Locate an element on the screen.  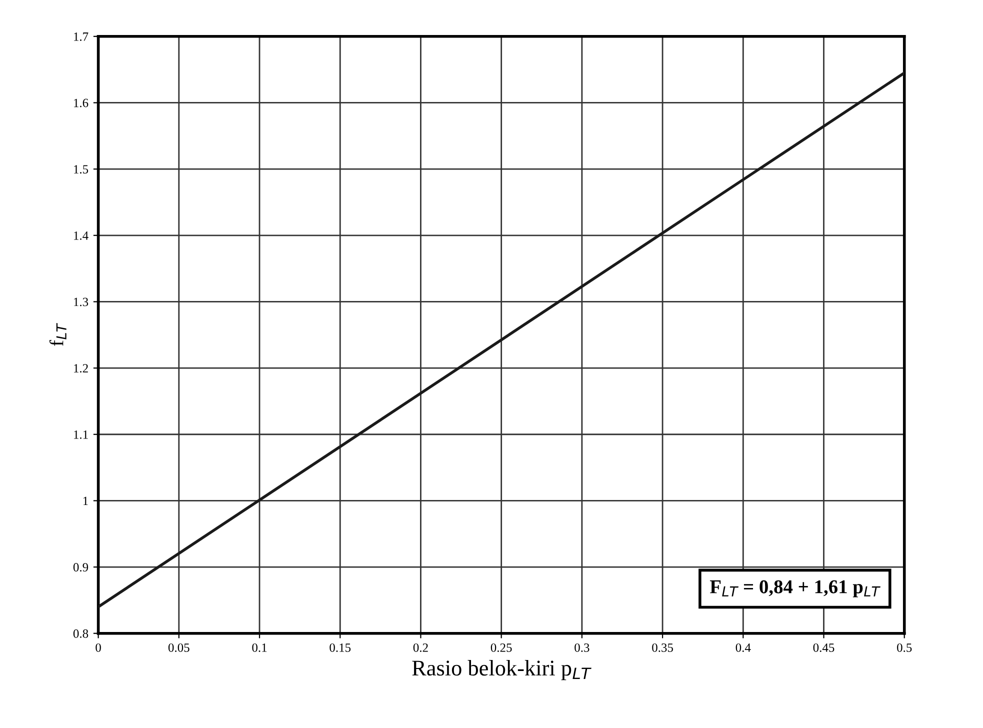
y-axis-title: f$_{LT}$ is located at coordinates (57, 334).